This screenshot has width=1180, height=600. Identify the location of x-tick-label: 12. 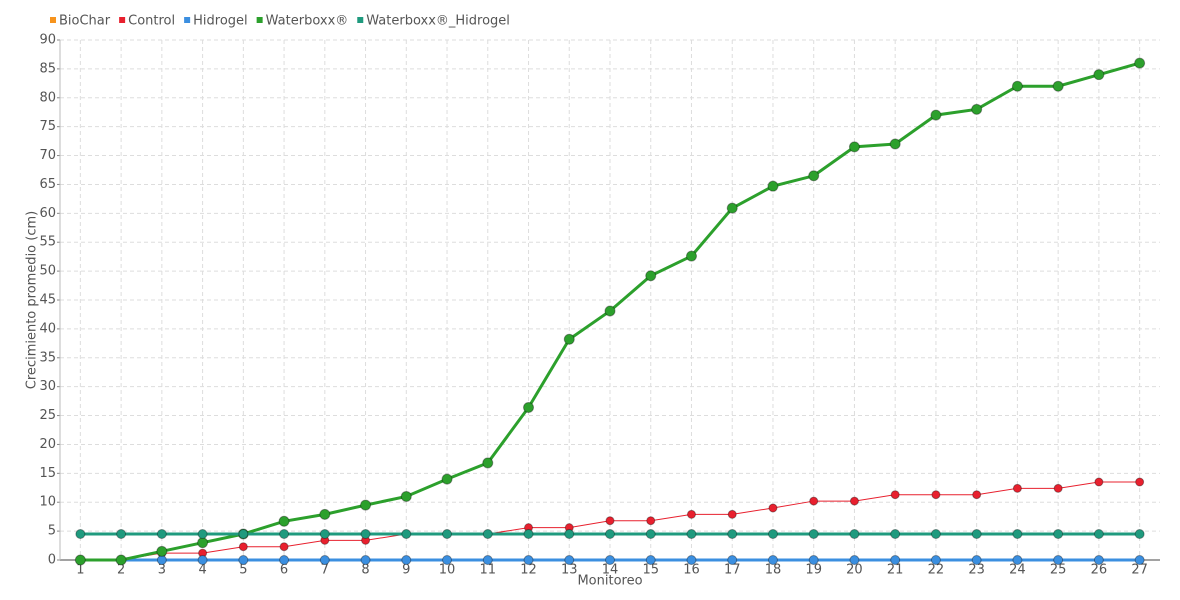
(528, 570).